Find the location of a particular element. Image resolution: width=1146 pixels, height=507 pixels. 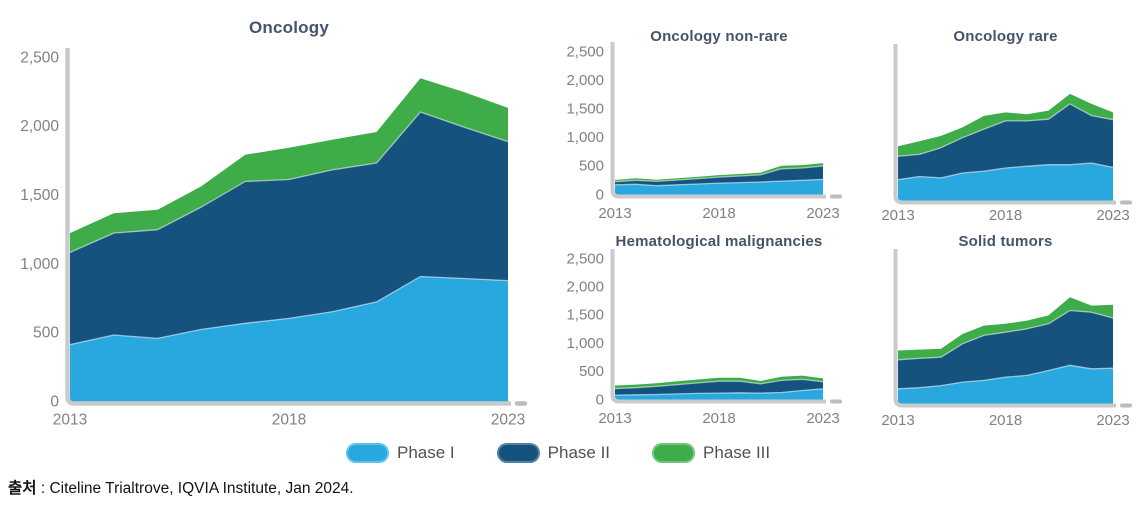

solid-tumors-plot: 2013 2018 2023 is located at coordinates (1006, 339).